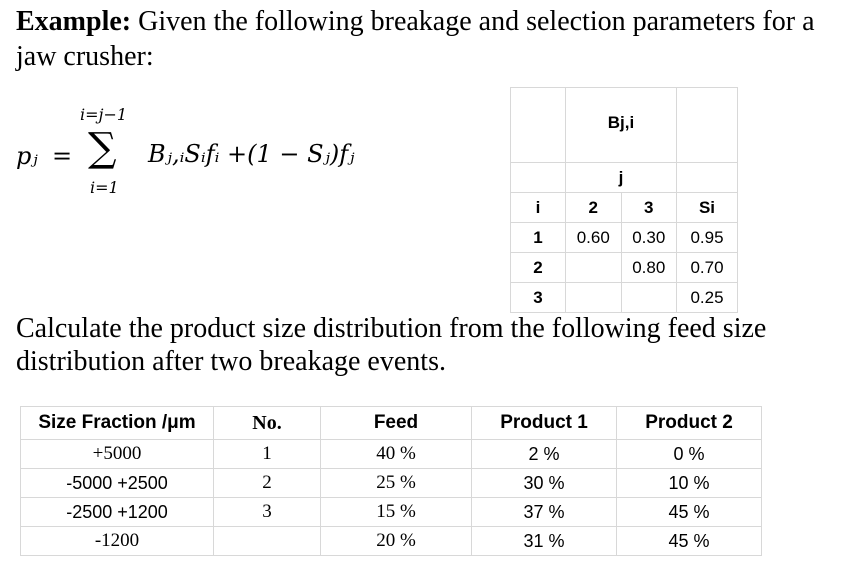 The image size is (842, 567). What do you see at coordinates (544, 483) in the screenshot?
I see `product-1-cell: 30 %` at bounding box center [544, 483].